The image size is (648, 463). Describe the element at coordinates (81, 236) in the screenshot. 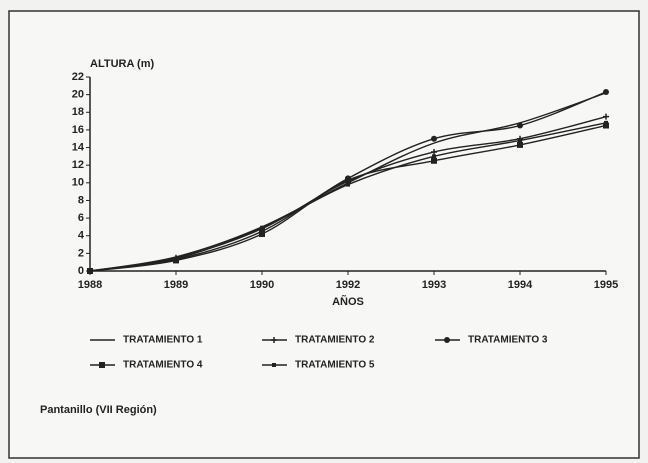

I see `y-tick-label: 4` at that location.